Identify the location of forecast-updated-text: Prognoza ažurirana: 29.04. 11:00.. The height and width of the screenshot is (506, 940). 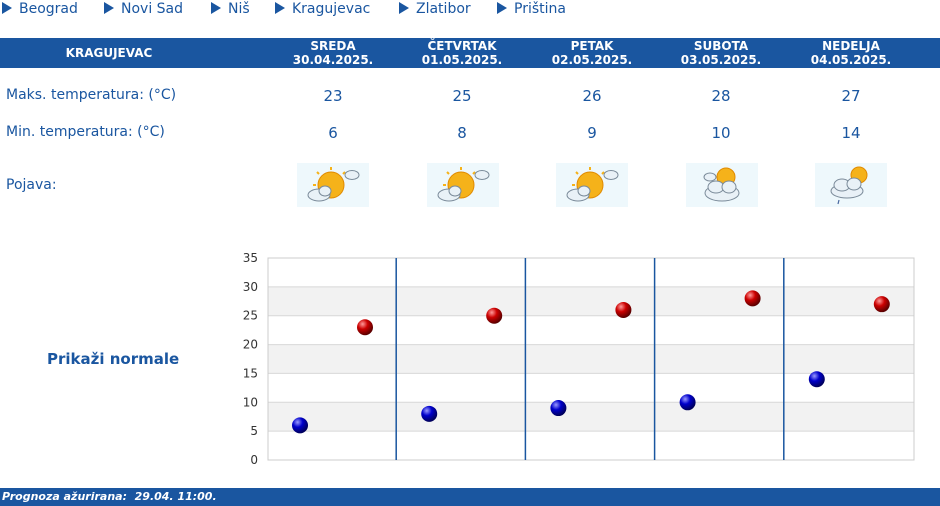
(109, 496).